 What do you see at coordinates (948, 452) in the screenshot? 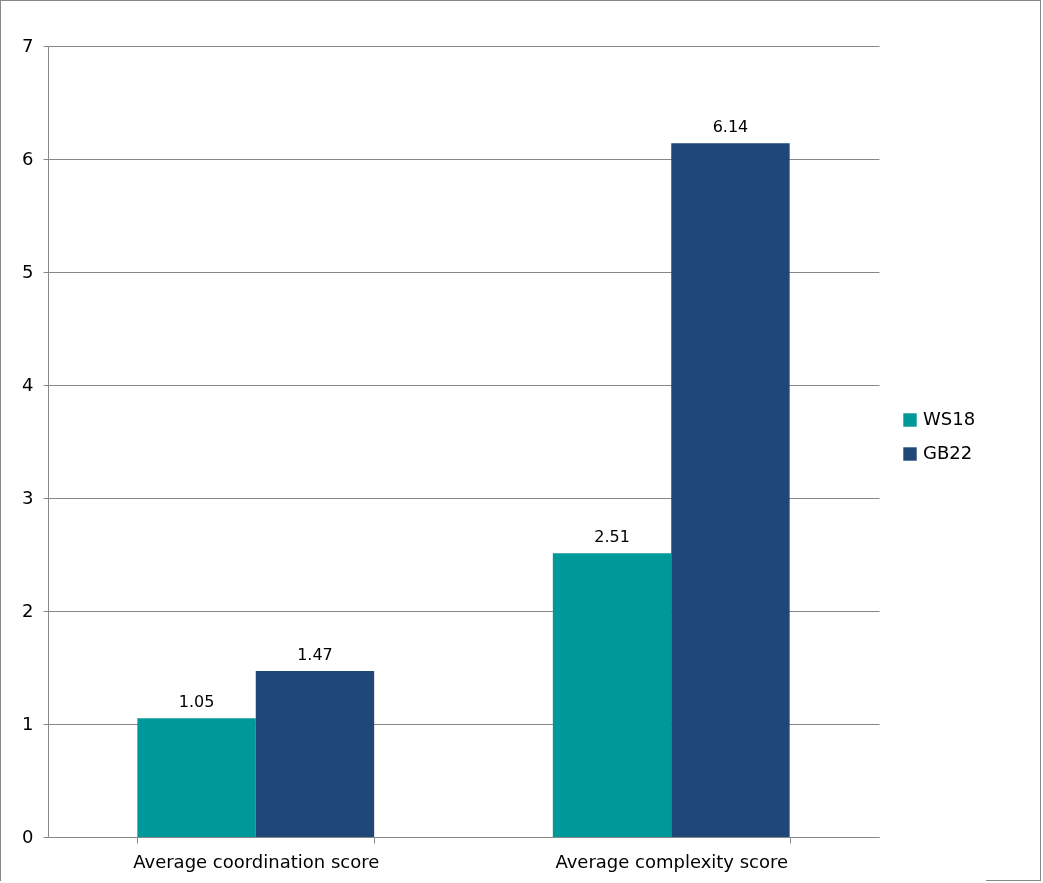
I see `legend-label: GB22` at bounding box center [948, 452].